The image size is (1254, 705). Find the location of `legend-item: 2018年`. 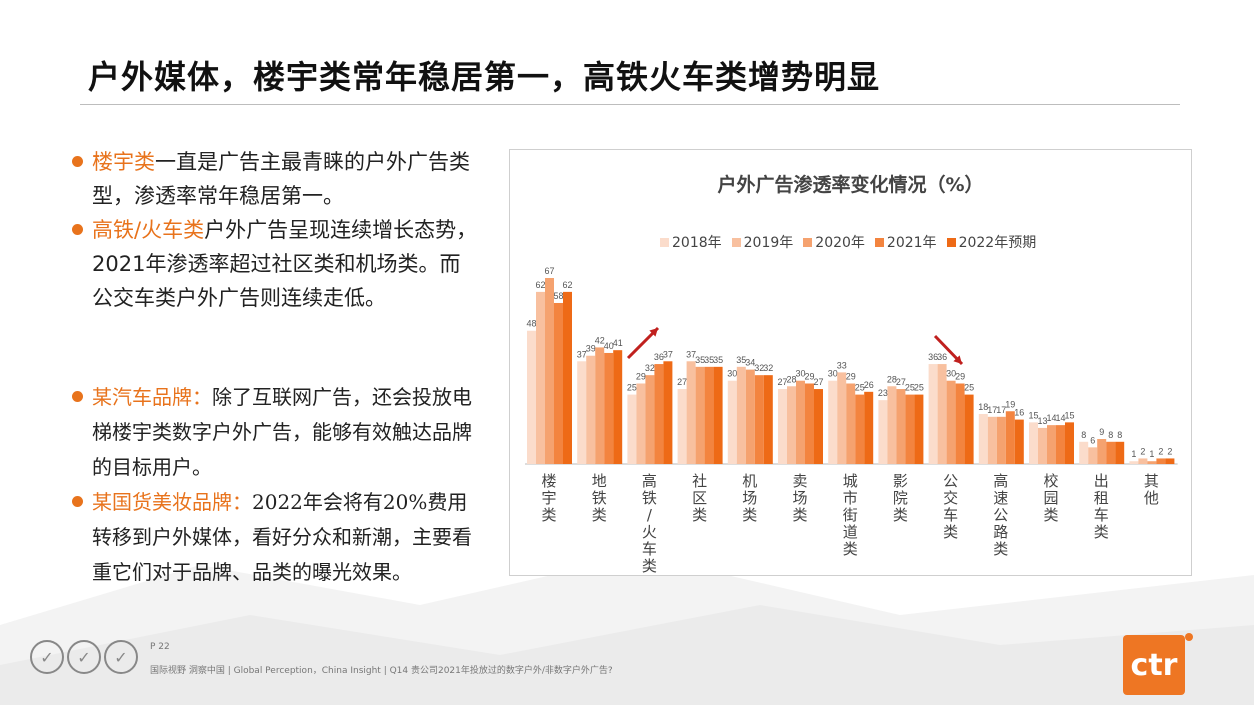

legend-item: 2018年 is located at coordinates (691, 242).